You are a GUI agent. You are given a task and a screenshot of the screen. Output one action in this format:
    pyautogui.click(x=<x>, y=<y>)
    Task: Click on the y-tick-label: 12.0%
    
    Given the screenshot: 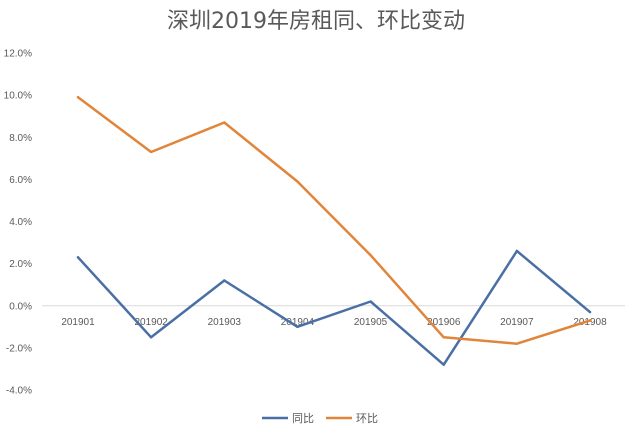 What is the action you would take?
    pyautogui.click(x=18, y=54)
    